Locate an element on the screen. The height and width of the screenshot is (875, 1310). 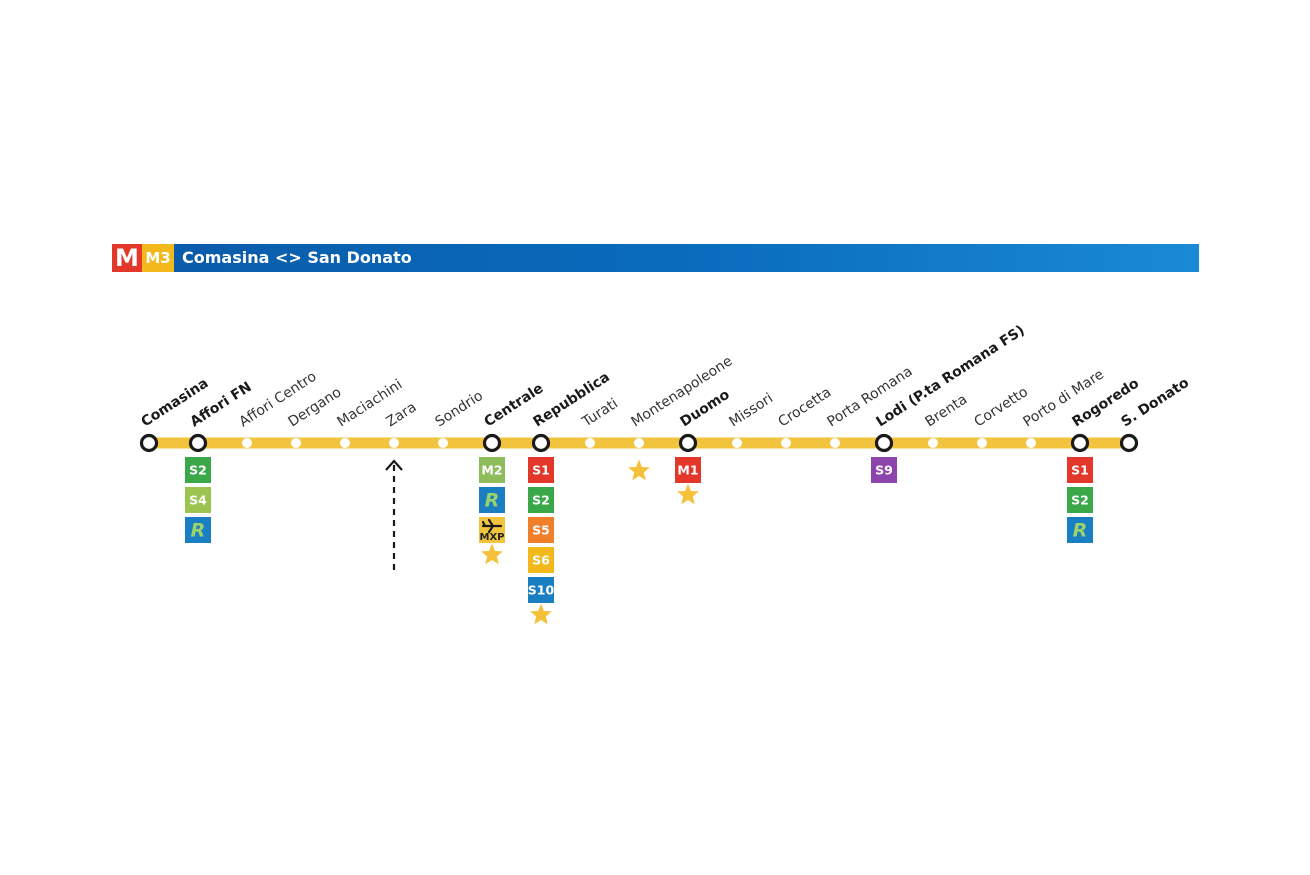
connection-label: S5 is located at coordinates (541, 530).